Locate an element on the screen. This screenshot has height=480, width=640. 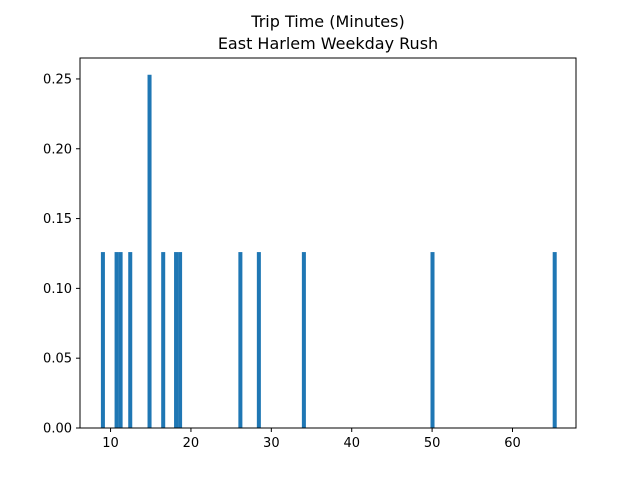
y-axis: 0.00 0.05 0.10 0.15 0.20 0.25 is located at coordinates (61, 254).